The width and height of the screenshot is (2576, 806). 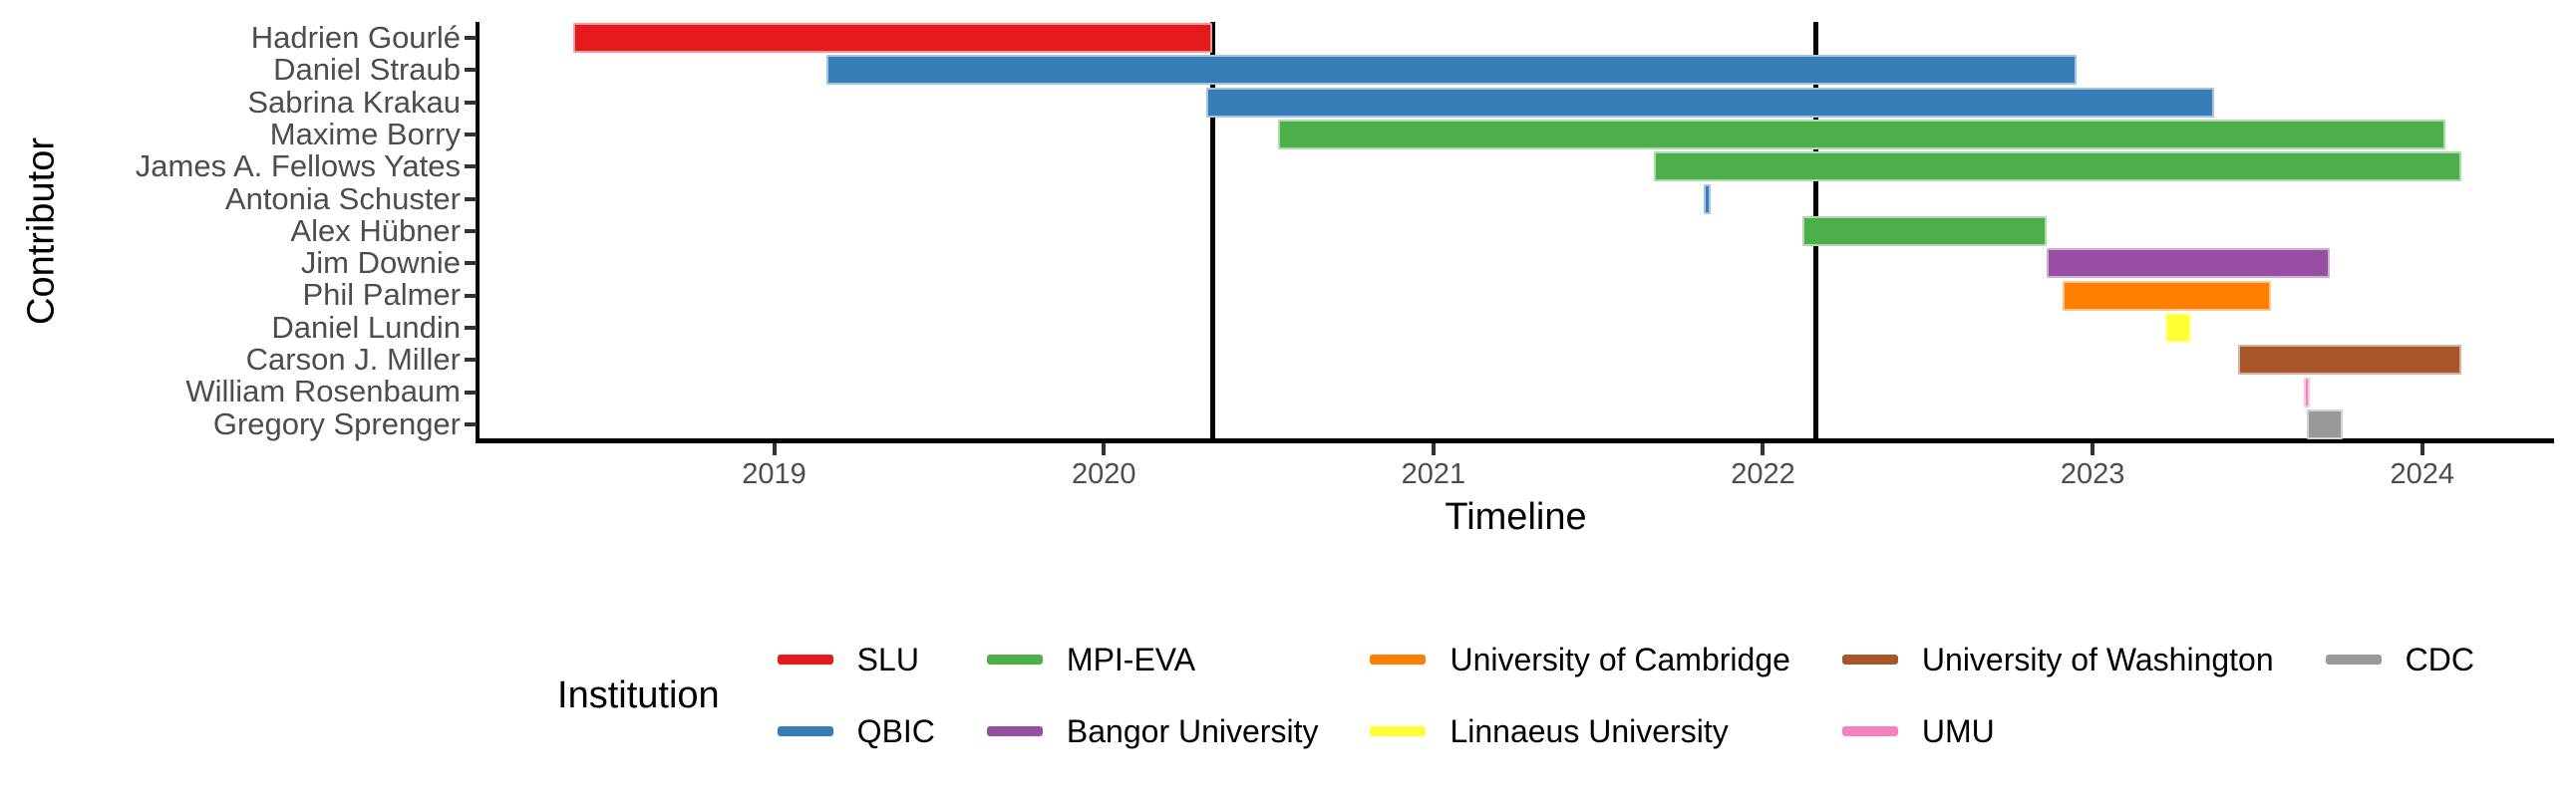 What do you see at coordinates (2421, 449) in the screenshot?
I see `x-tick-2024` at bounding box center [2421, 449].